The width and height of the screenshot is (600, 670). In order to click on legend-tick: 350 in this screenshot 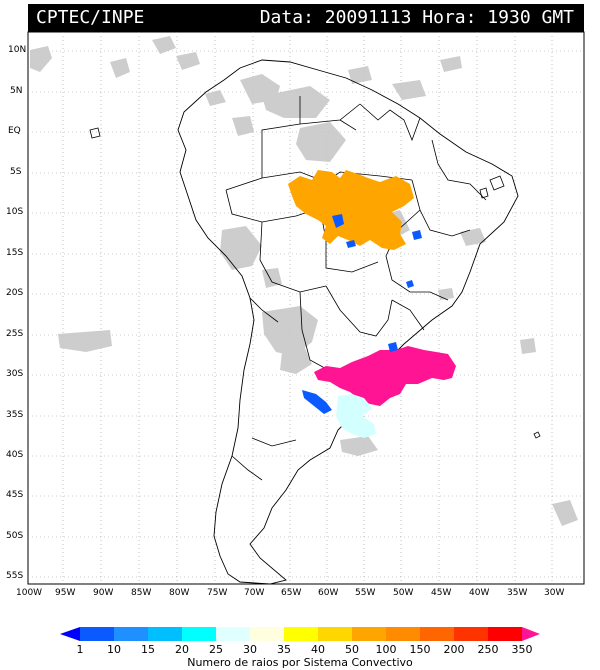, I will do `click(522, 649)`.